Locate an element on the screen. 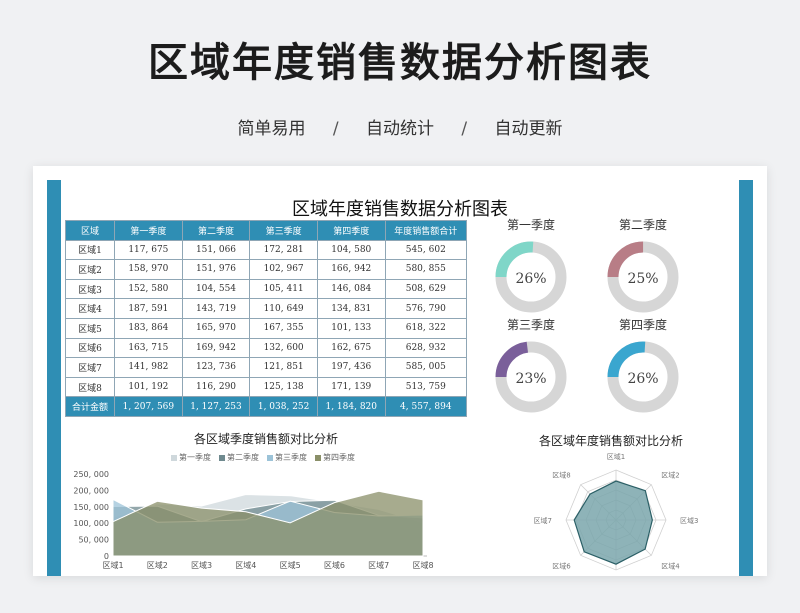  y-tick-label: 250, 000 is located at coordinates (91, 474).